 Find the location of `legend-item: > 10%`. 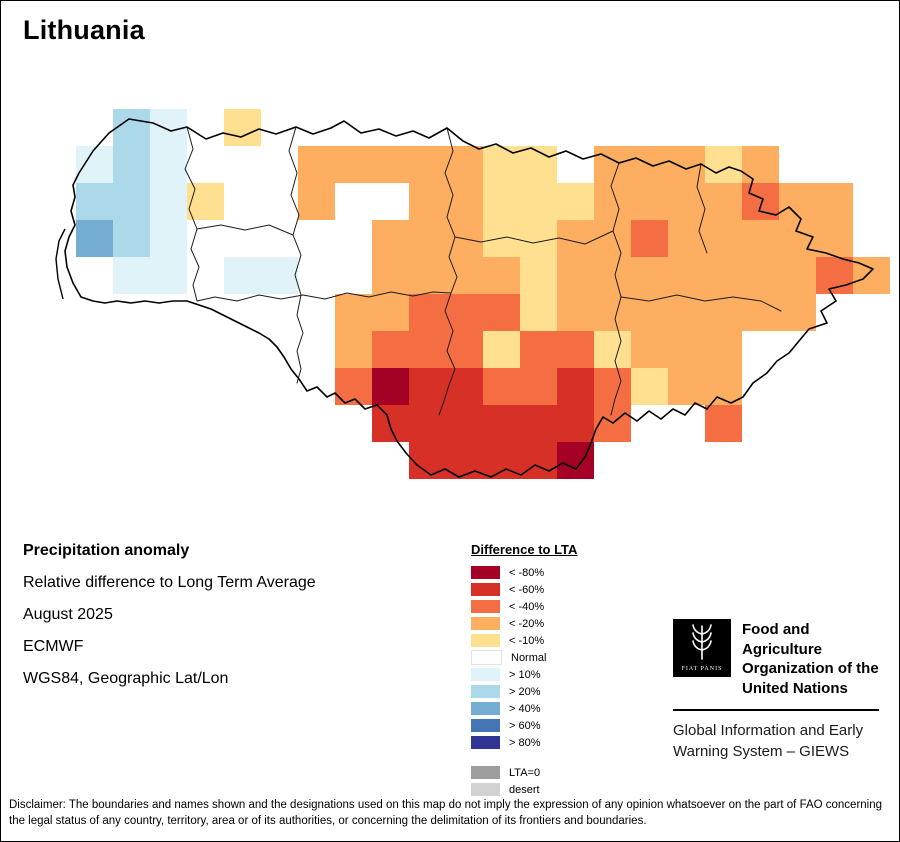

legend-item: > 10% is located at coordinates (524, 674).